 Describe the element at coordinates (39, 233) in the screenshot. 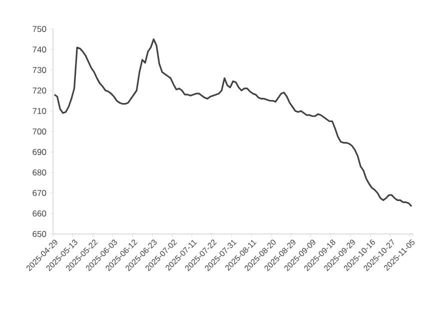

I see `y-tick-label: 650` at that location.